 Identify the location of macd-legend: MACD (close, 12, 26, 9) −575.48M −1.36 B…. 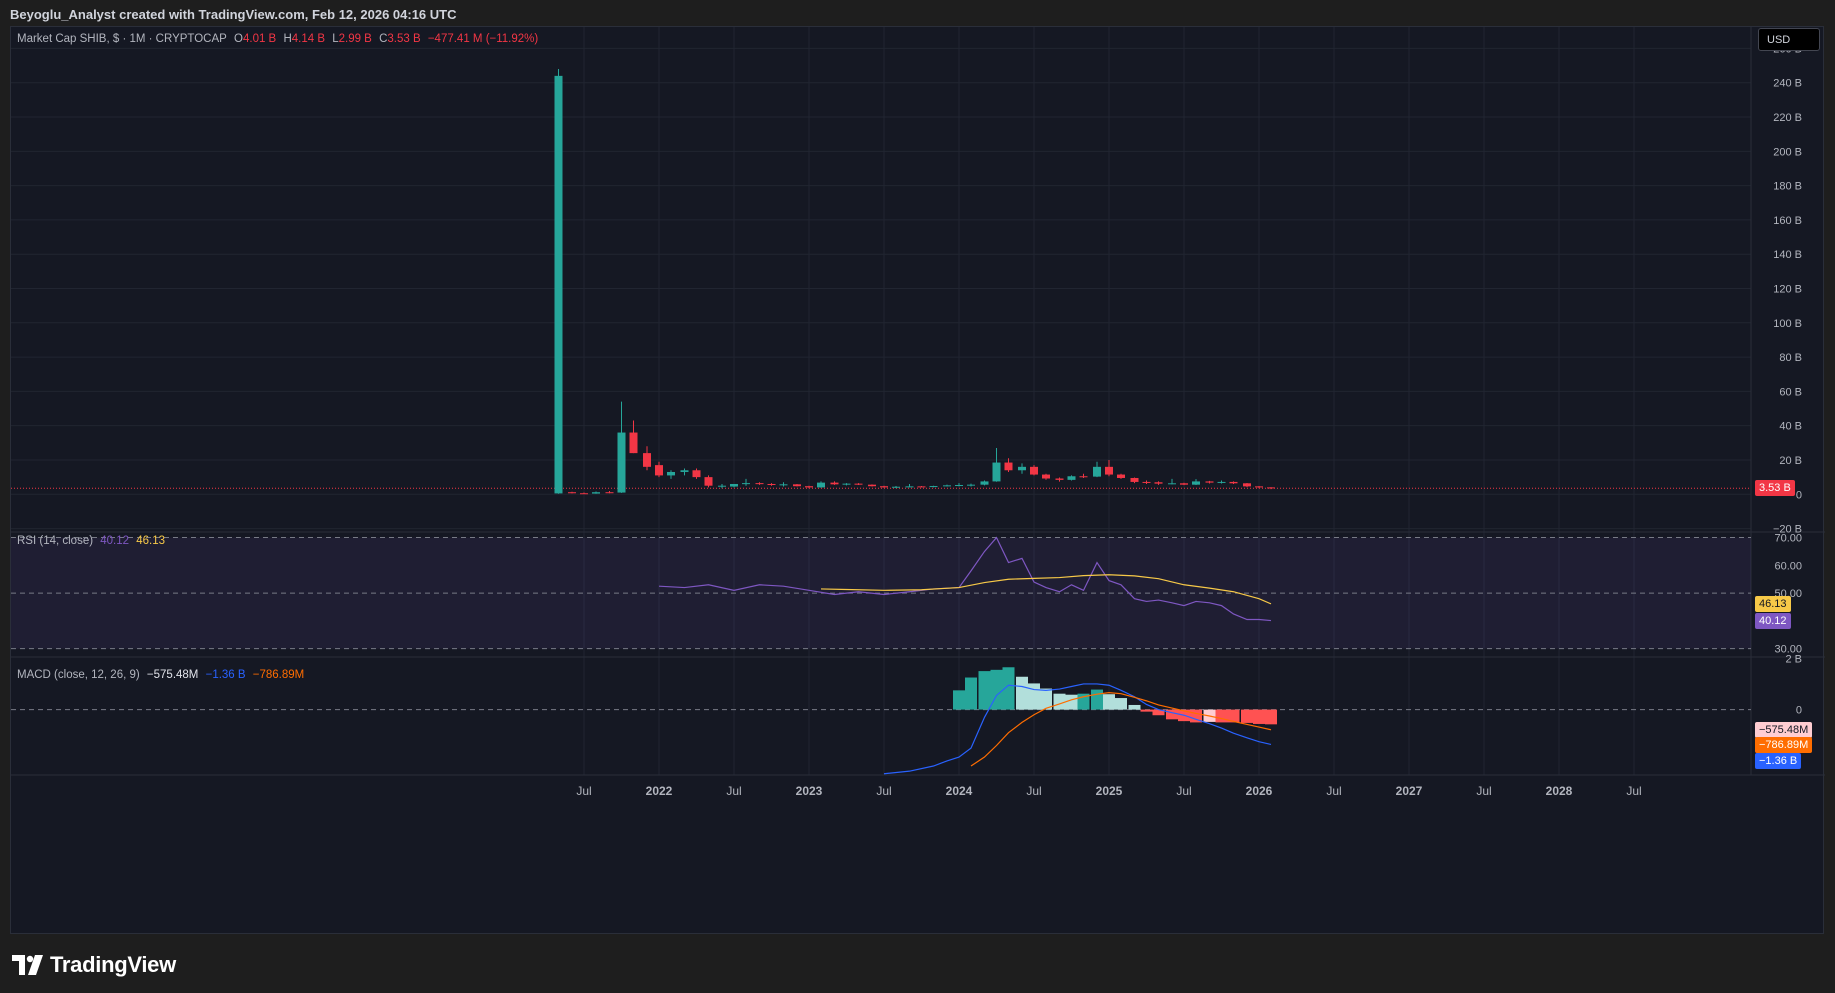
(162, 675).